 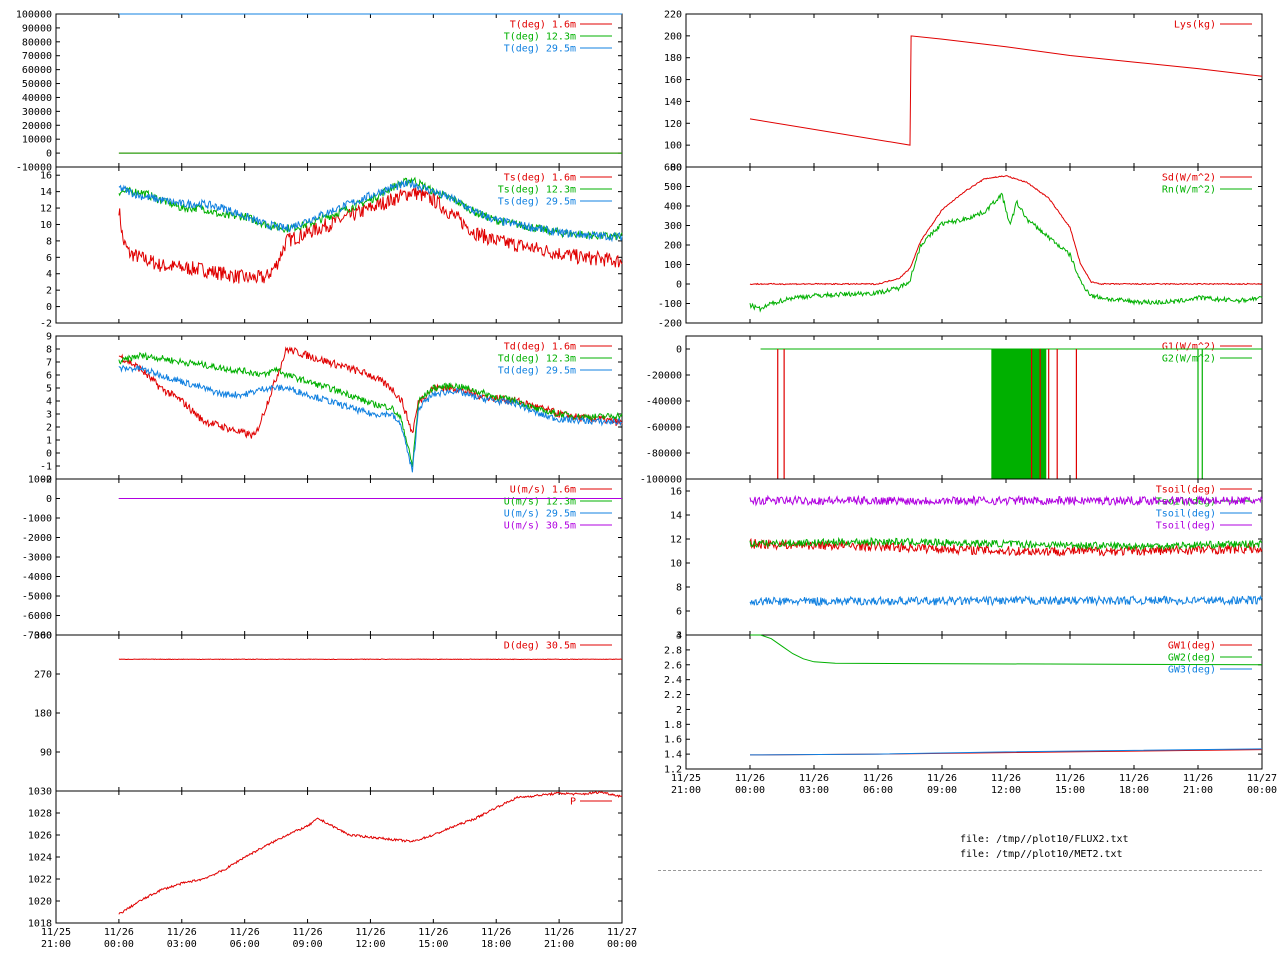 What do you see at coordinates (1195, 25) in the screenshot?
I see `legend-label: Lys(kg)` at bounding box center [1195, 25].